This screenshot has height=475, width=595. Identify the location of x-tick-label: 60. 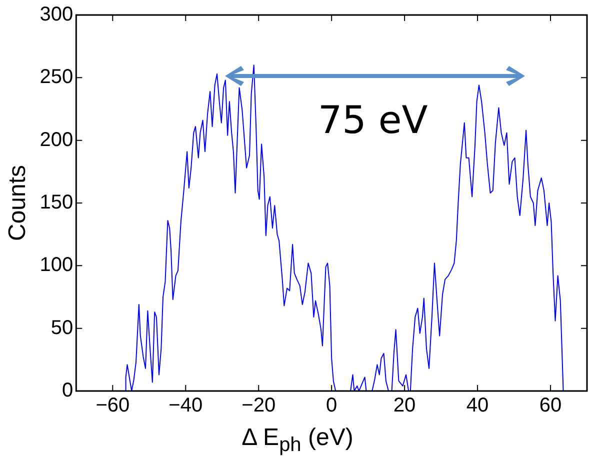
(550, 405).